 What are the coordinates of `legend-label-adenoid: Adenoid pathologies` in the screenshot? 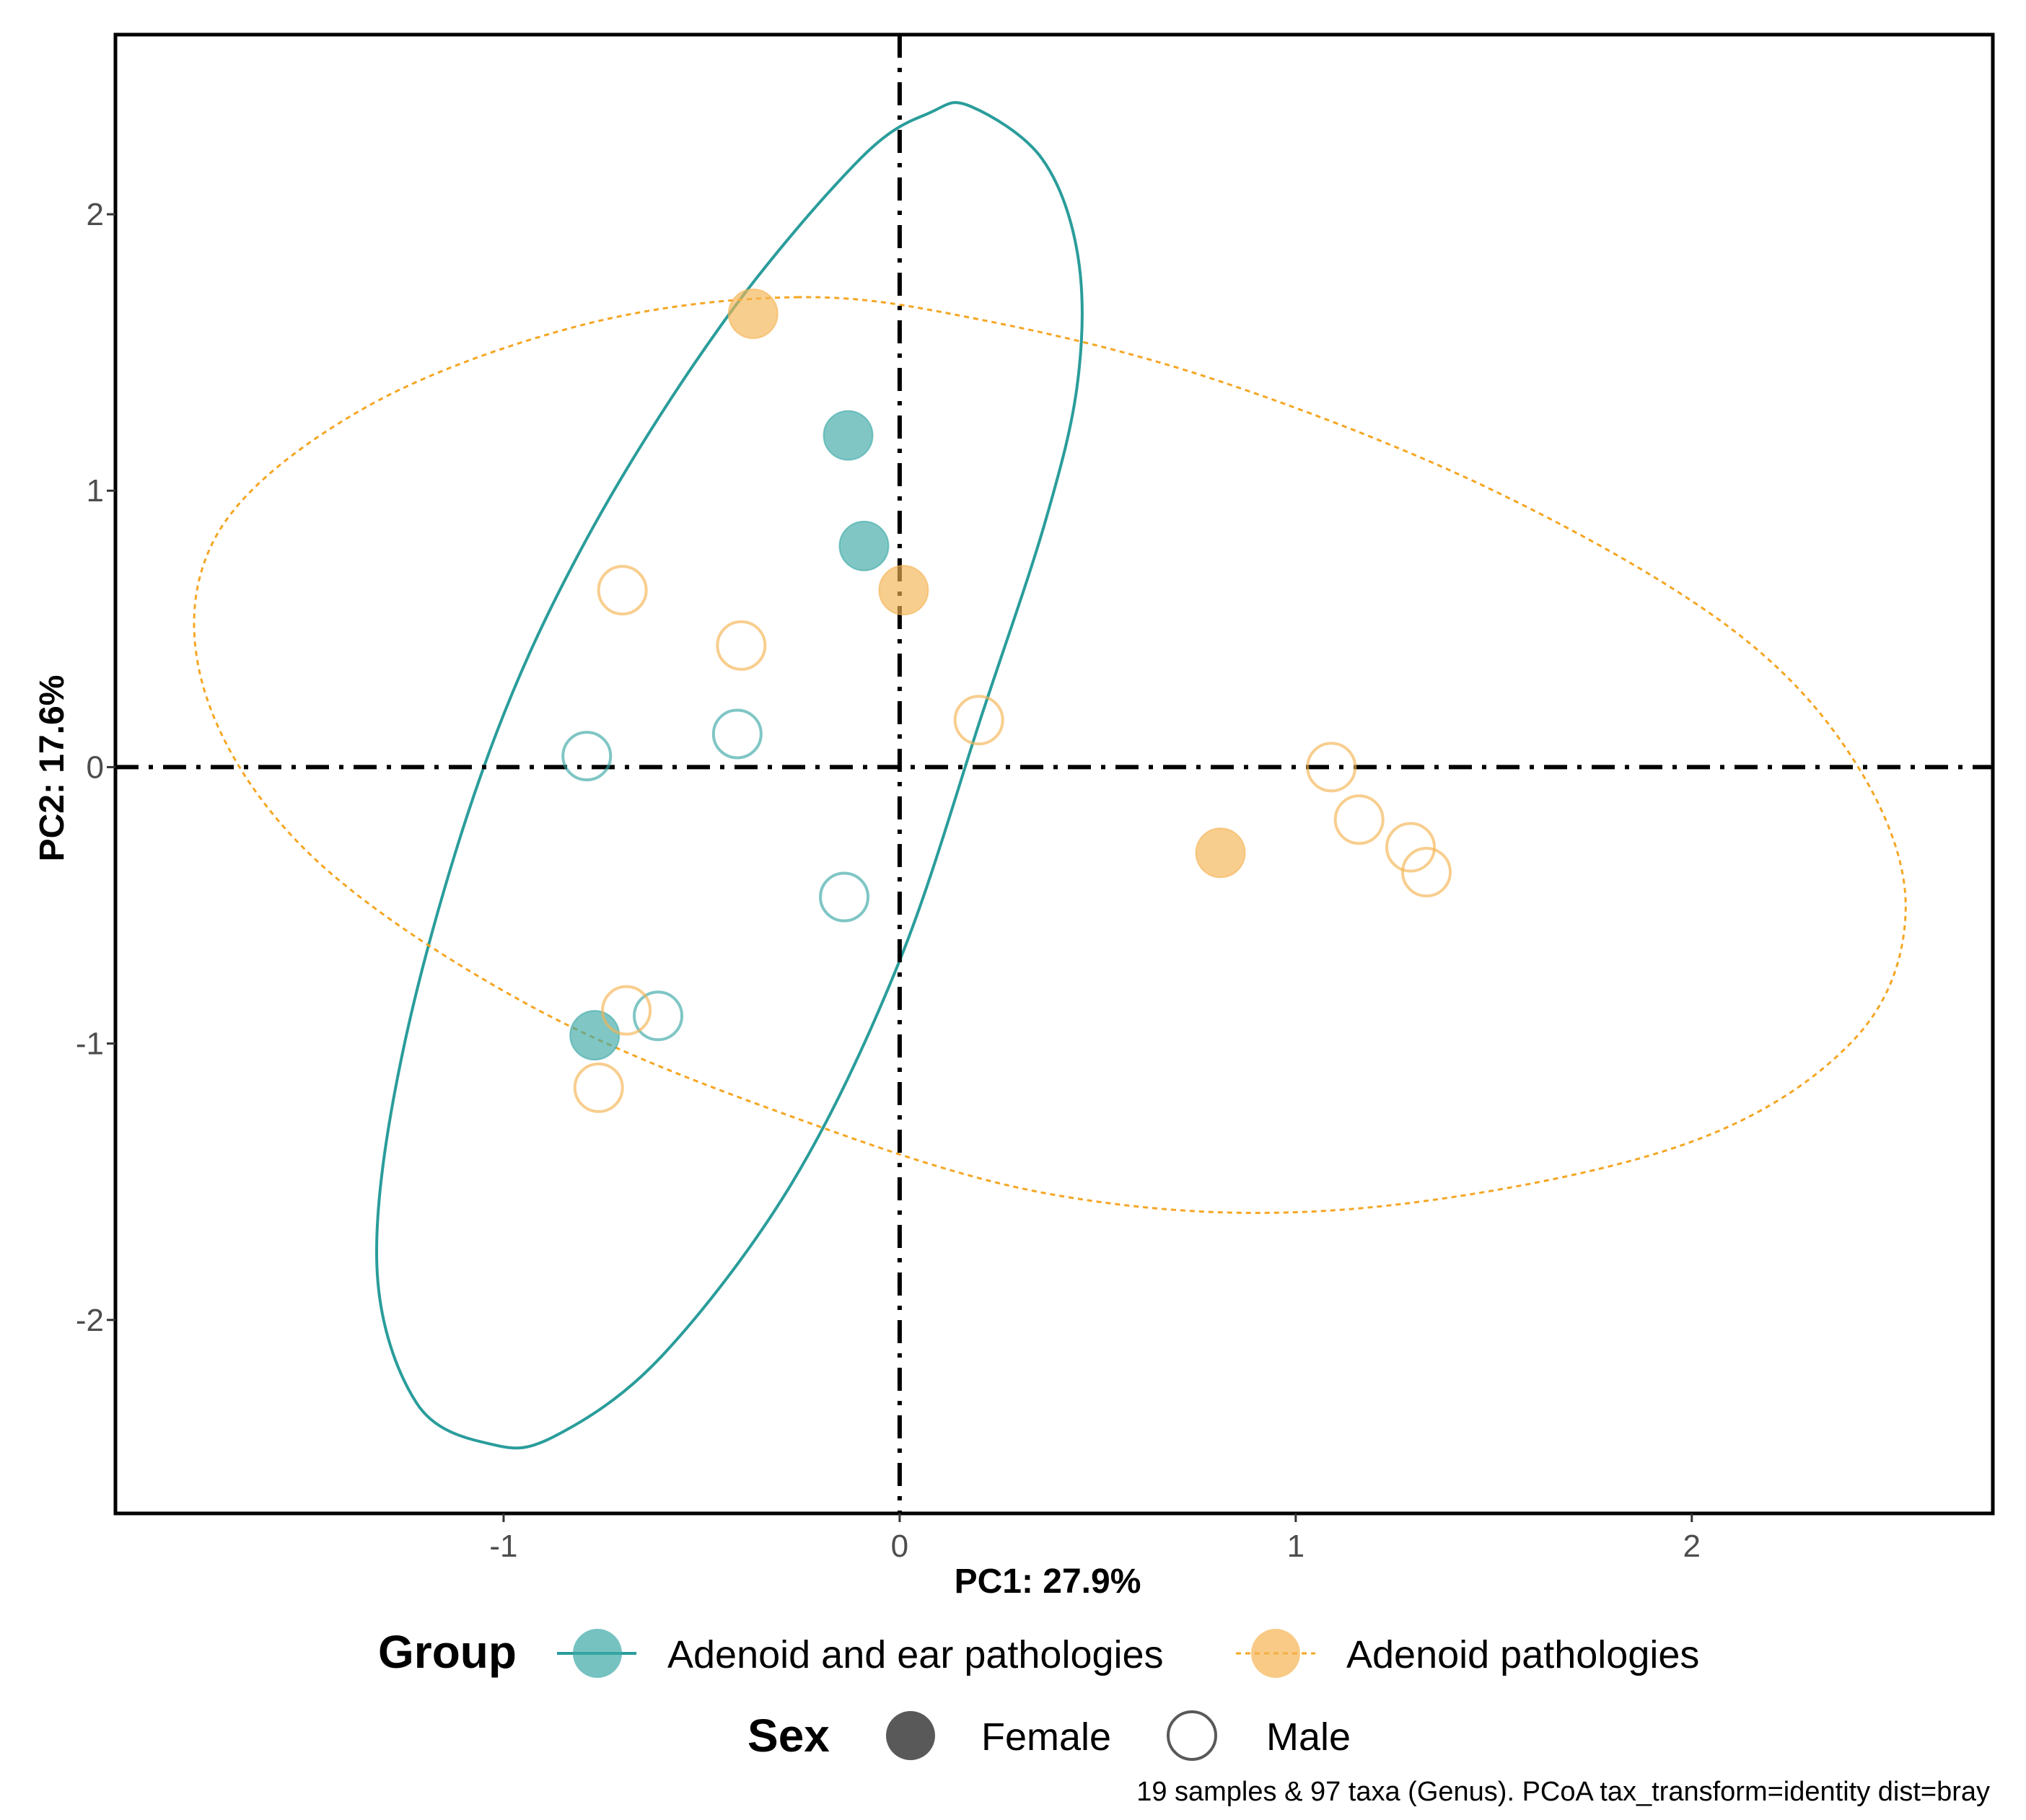 It's located at (1522, 1654).